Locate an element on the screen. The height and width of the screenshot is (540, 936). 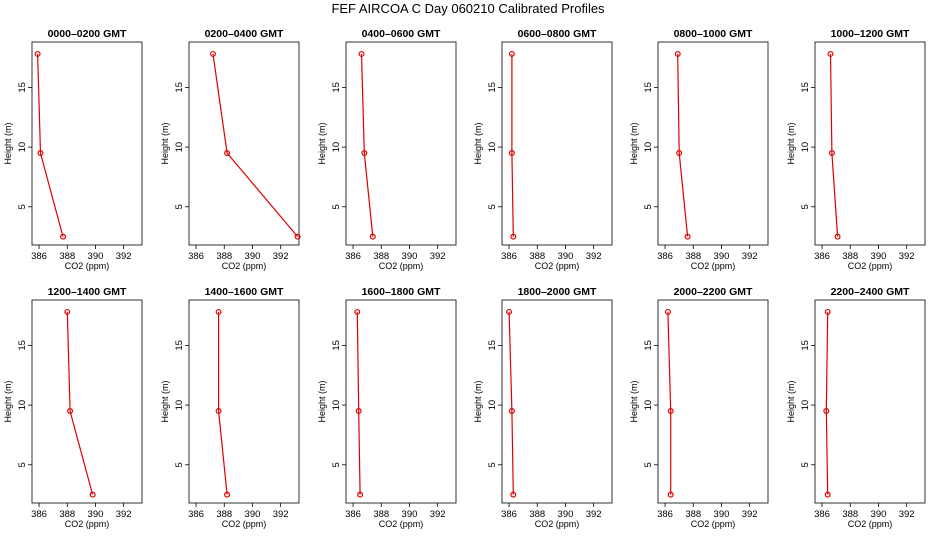
panel-title: 0600–0800 GMT is located at coordinates (557, 34).